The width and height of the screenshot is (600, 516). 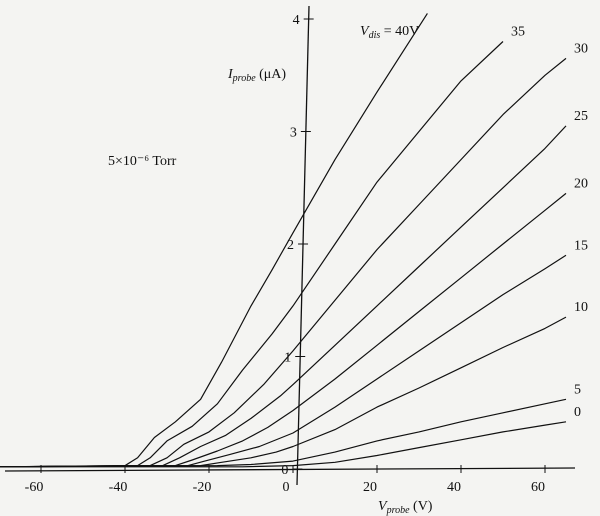 I want to click on series-label: 0, so click(x=577, y=412).